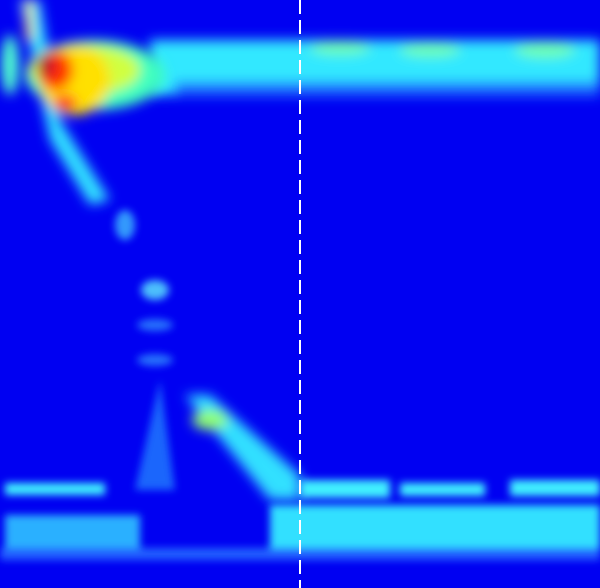  Describe the element at coordinates (300, 65) in the screenshot. I see `top-band` at that location.